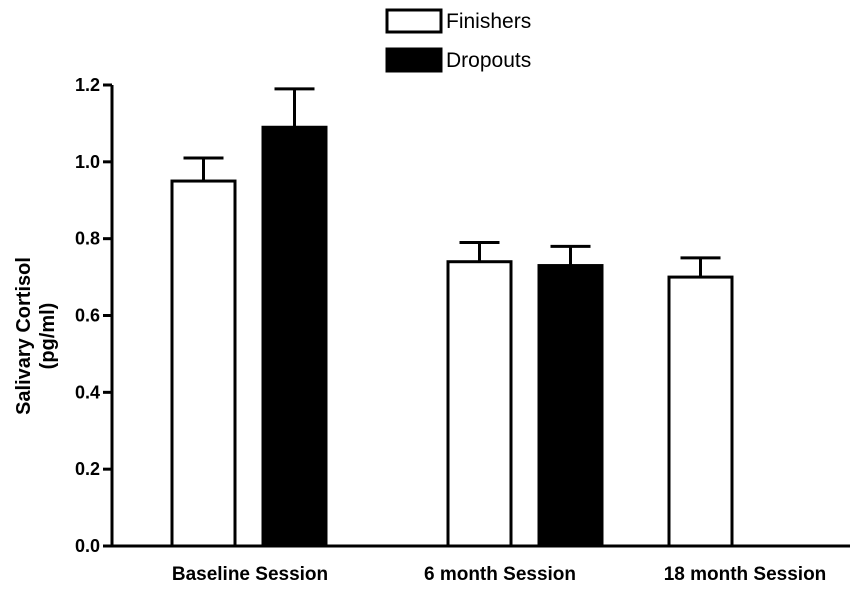  What do you see at coordinates (414, 60) in the screenshot?
I see `legend-swatch-dropouts` at bounding box center [414, 60].